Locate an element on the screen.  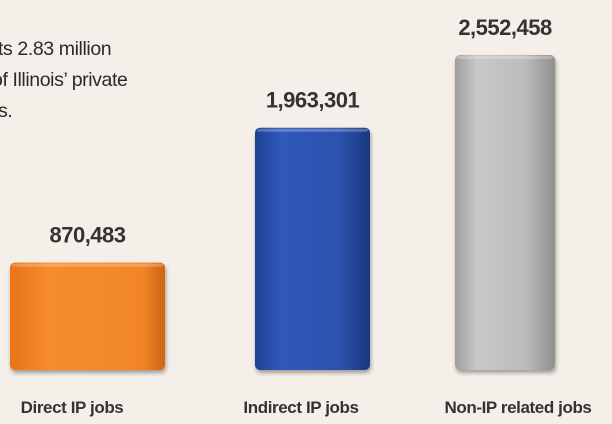
bar-direct-ip-jobs is located at coordinates (87, 316).